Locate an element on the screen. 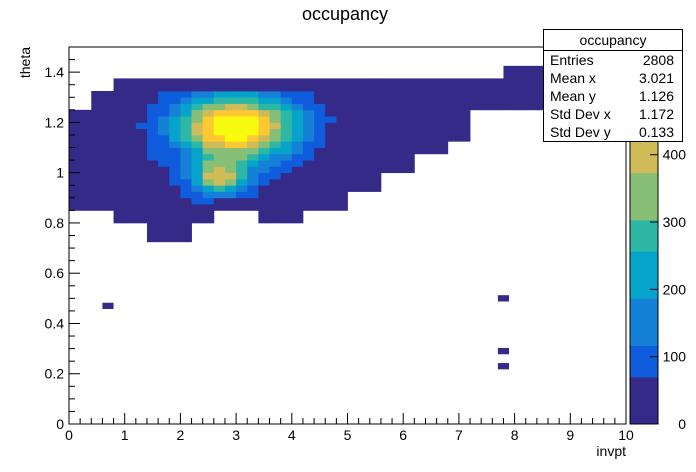 The image size is (696, 472). stats-value: 0.133 is located at coordinates (656, 132).